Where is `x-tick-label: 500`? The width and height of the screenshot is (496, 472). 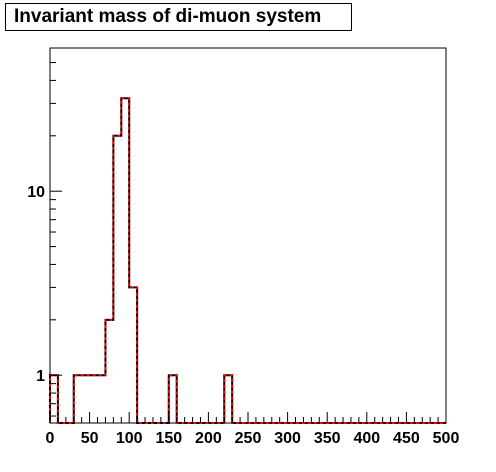
x-tick-label: 500 is located at coordinates (446, 438).